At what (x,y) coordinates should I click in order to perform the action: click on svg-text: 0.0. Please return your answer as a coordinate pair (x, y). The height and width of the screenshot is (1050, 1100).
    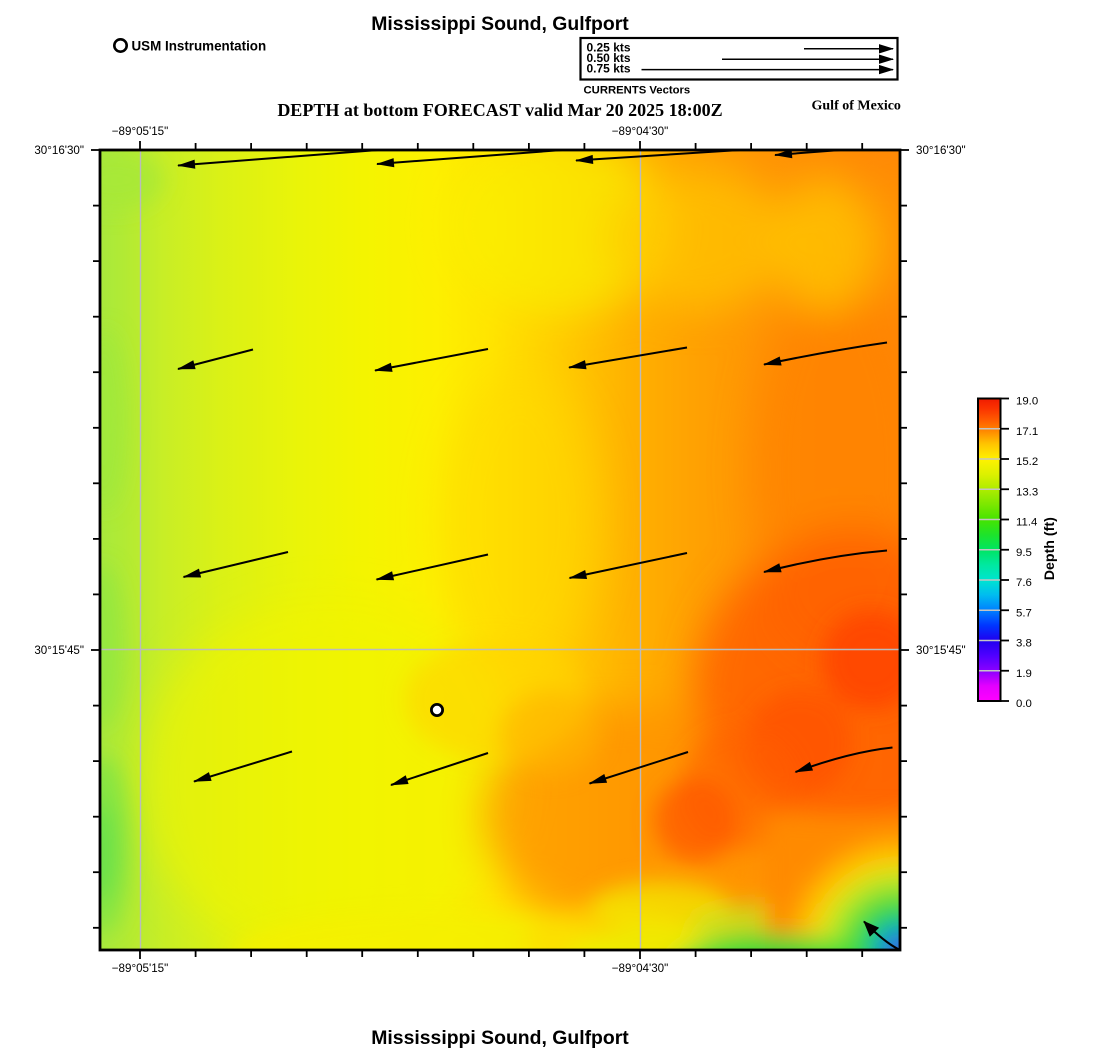
    Looking at the image, I should click on (1024, 704).